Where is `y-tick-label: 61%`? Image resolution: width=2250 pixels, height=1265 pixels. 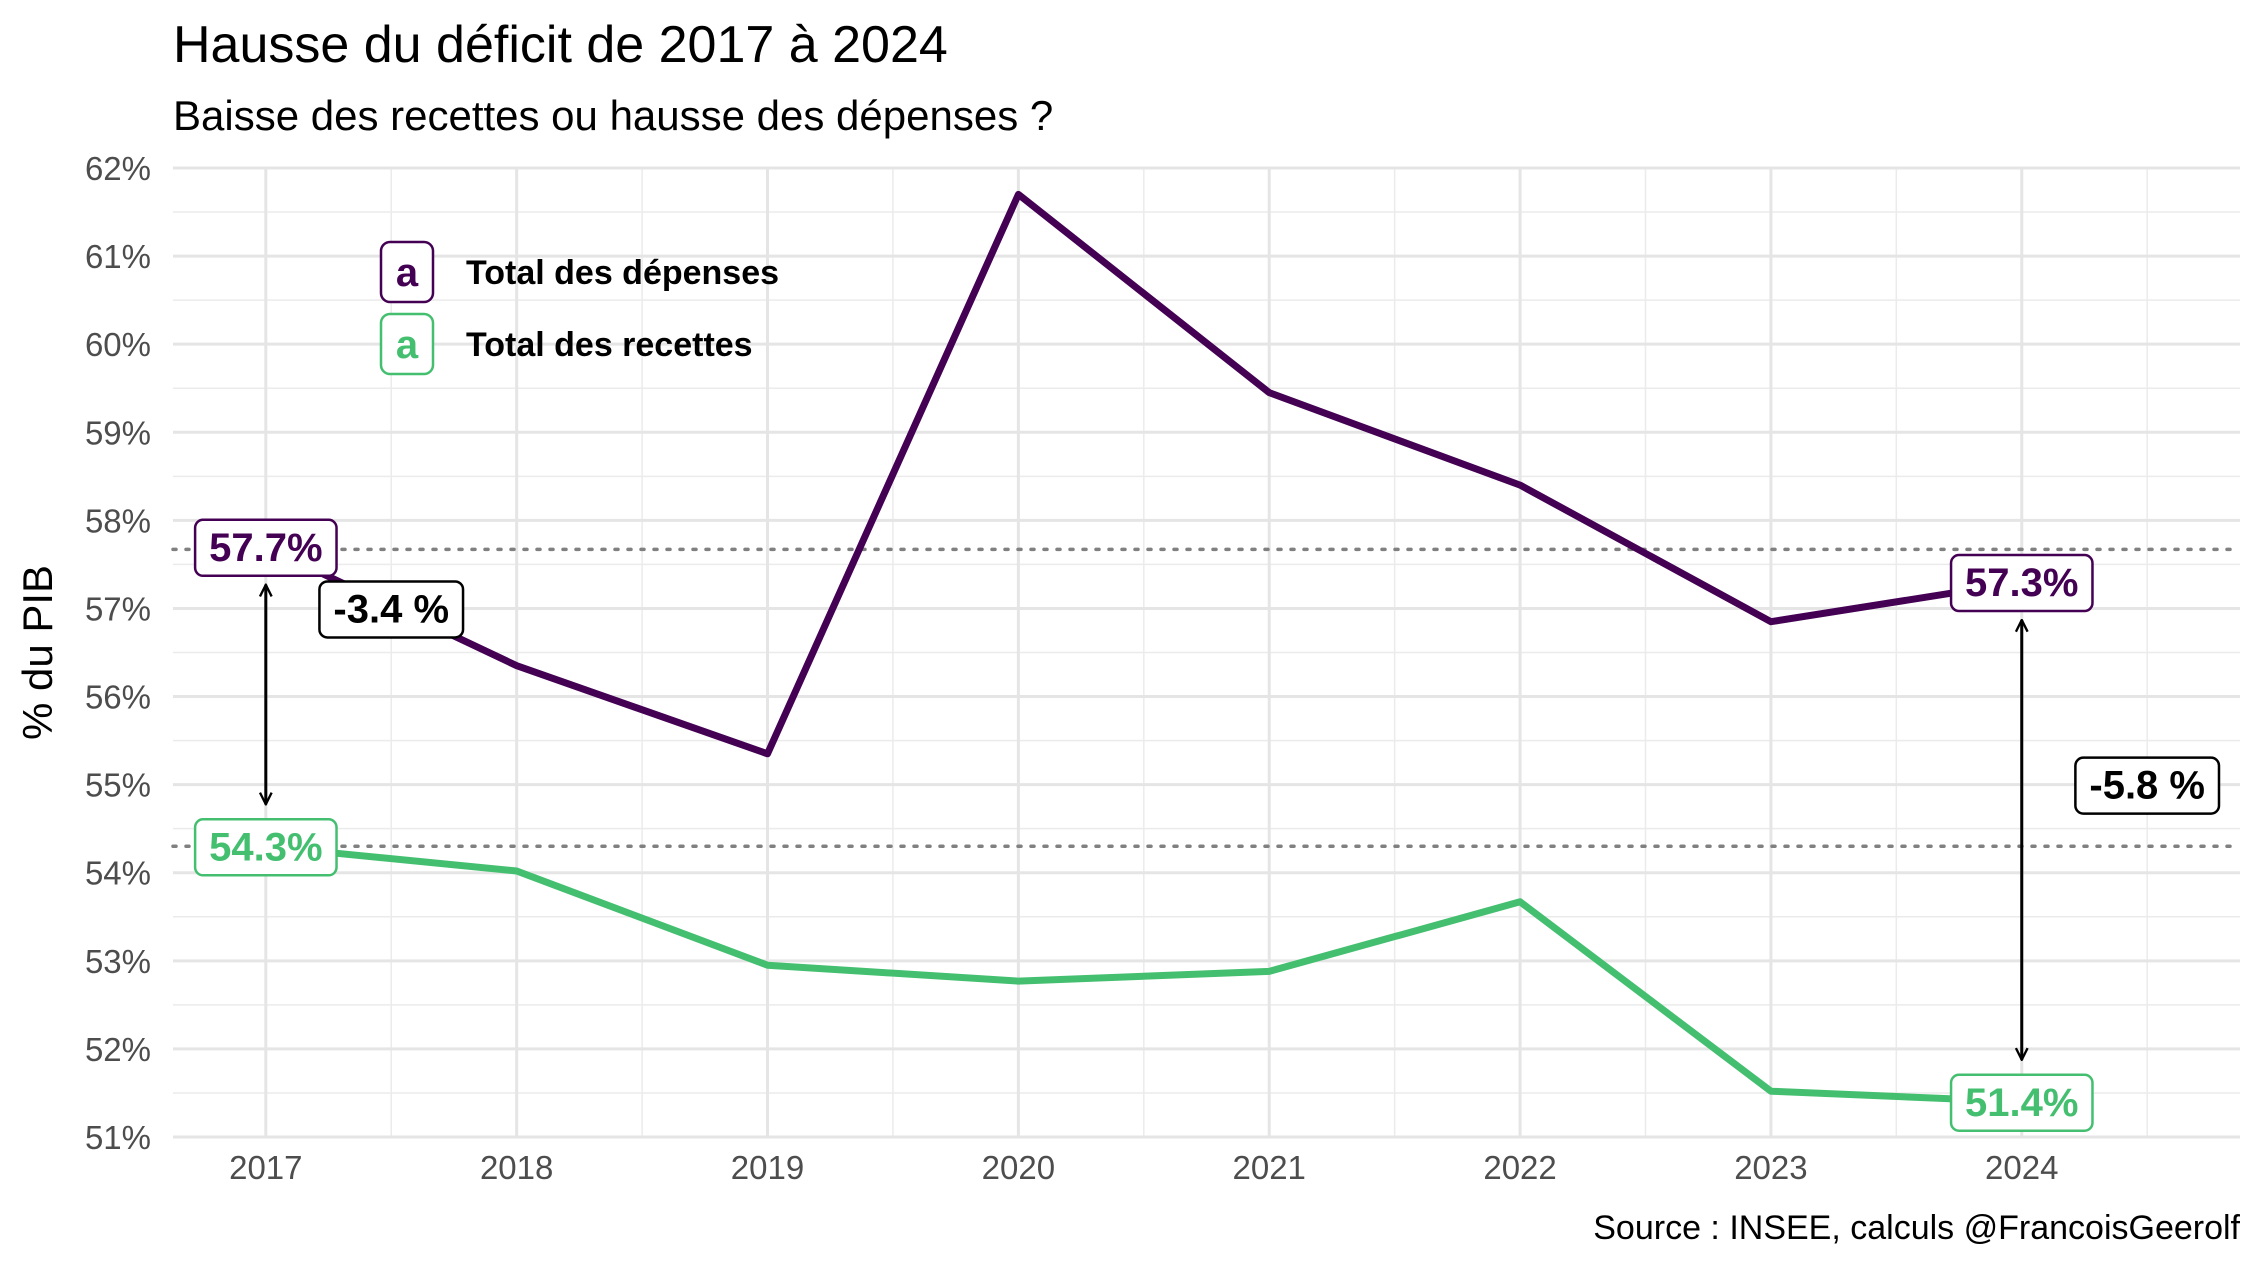 y-tick-label: 61% is located at coordinates (118, 256).